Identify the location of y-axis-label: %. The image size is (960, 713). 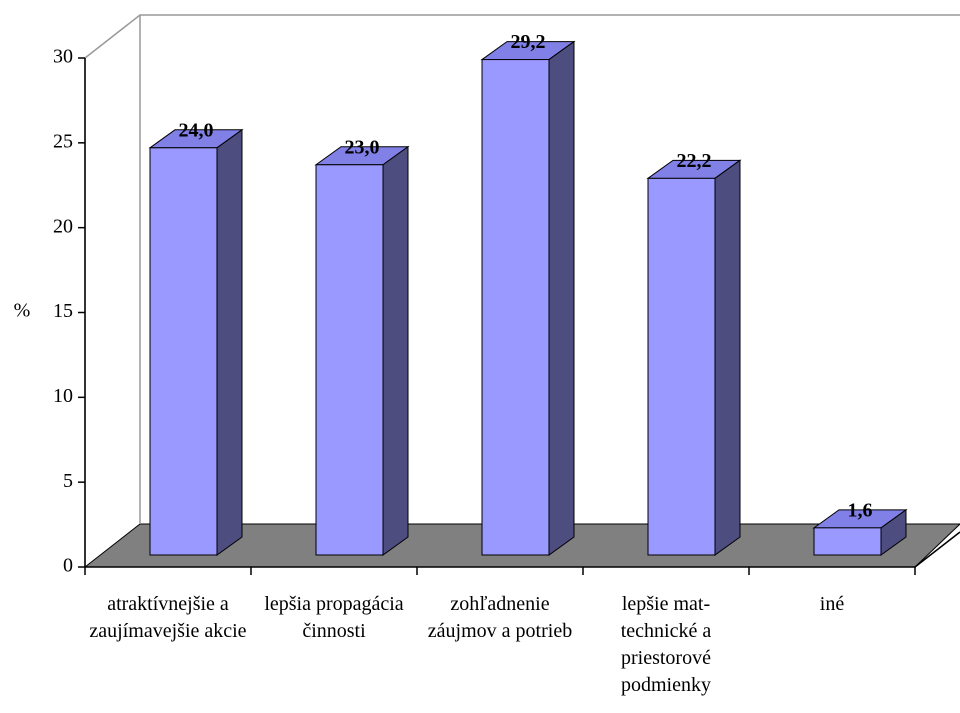
(22, 311).